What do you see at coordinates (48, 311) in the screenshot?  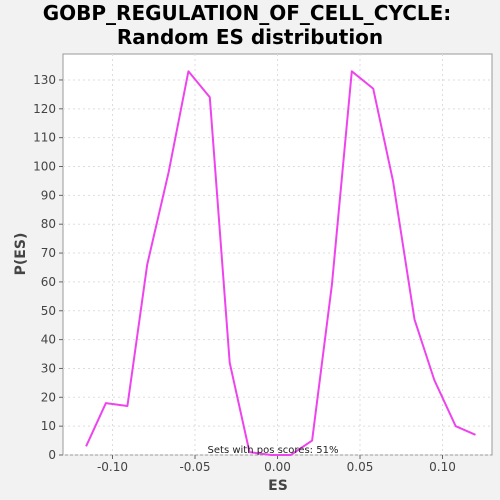 I see `y-tick-label: 50` at bounding box center [48, 311].